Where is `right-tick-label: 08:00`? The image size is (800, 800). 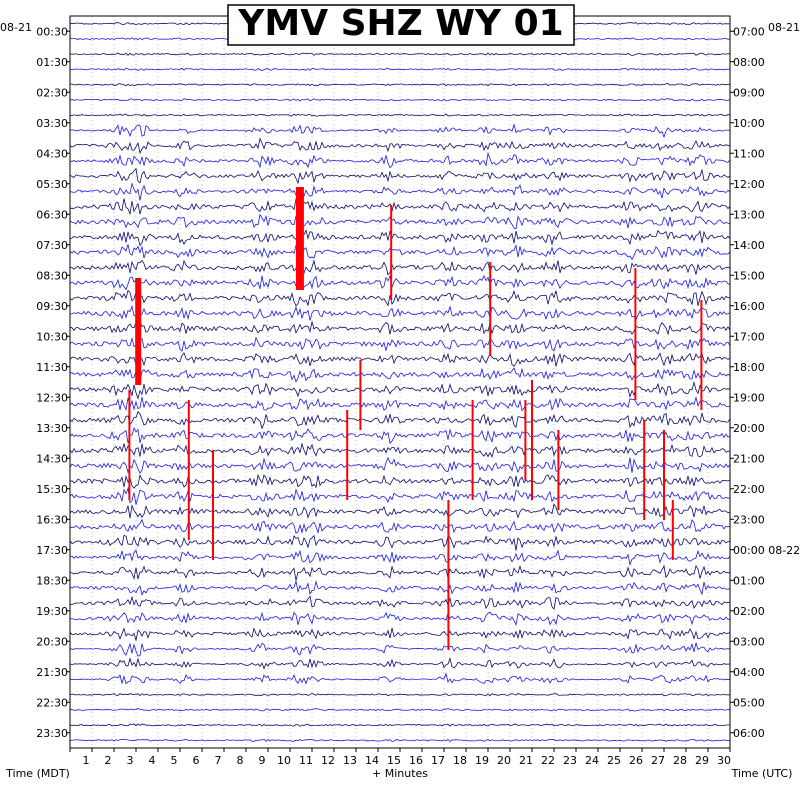 right-tick-label: 08:00 is located at coordinates (749, 62).